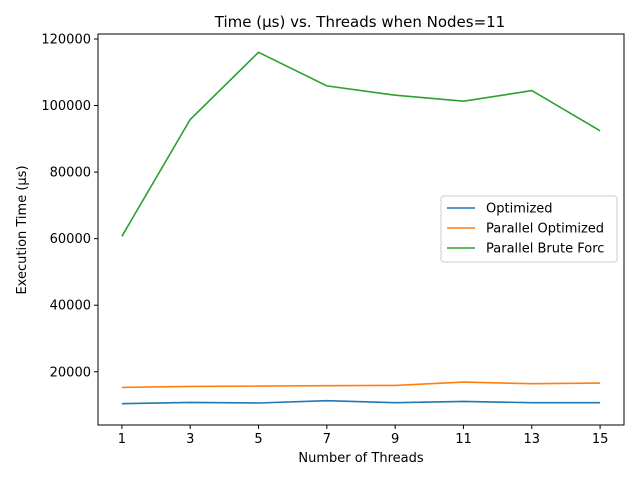  What do you see at coordinates (463, 439) in the screenshot?
I see `x-tick-label: 11` at bounding box center [463, 439].